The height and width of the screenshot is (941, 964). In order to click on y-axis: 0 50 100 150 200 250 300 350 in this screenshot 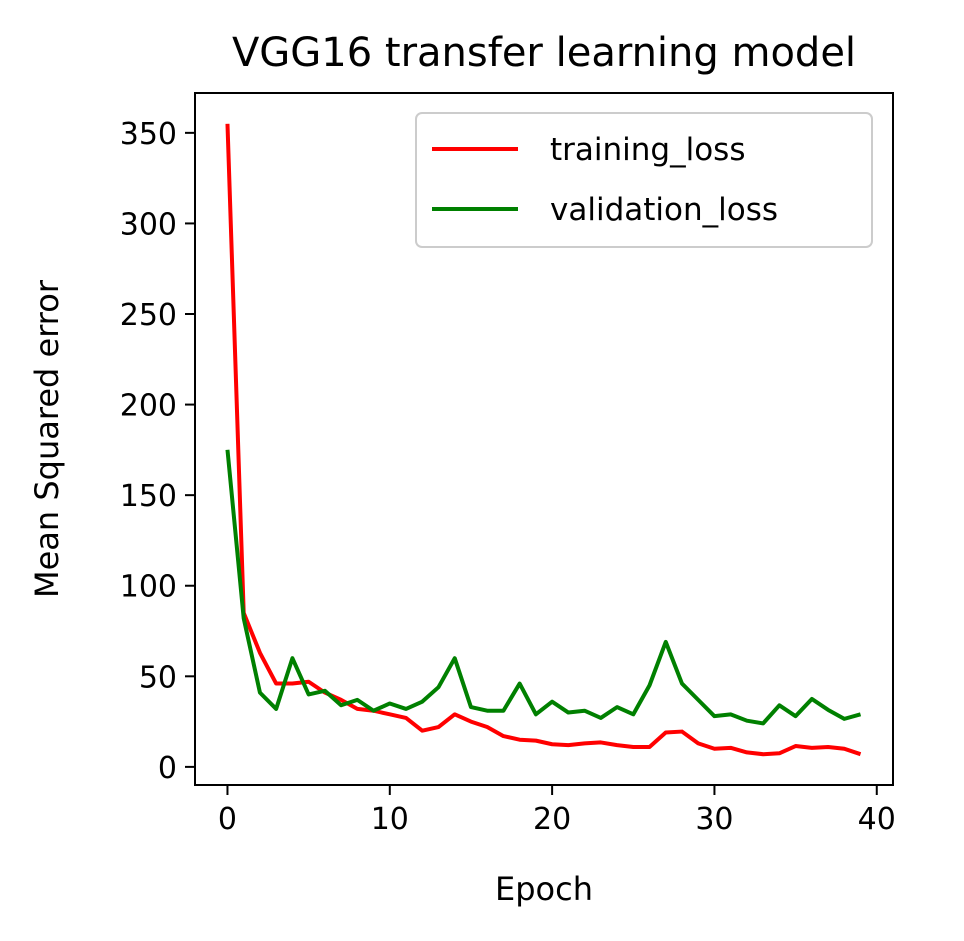, I will do `click(157, 451)`.